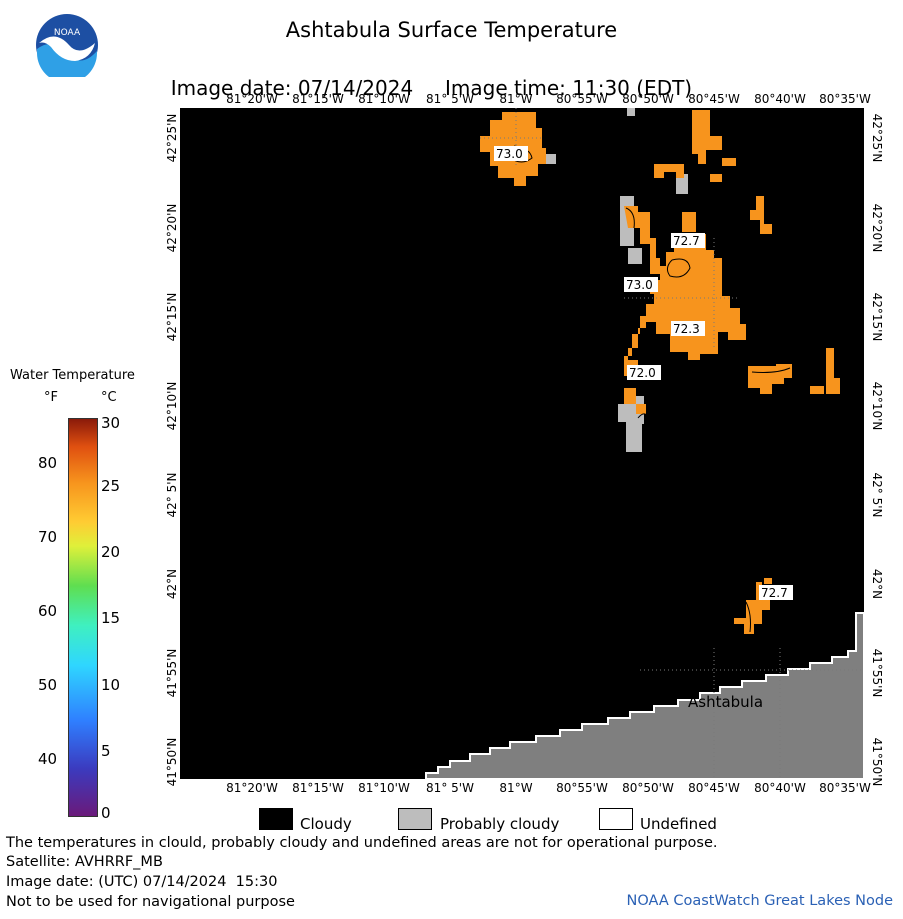  What do you see at coordinates (172, 138) in the screenshot?
I see `lat-label-left: 42°25'N` at bounding box center [172, 138].